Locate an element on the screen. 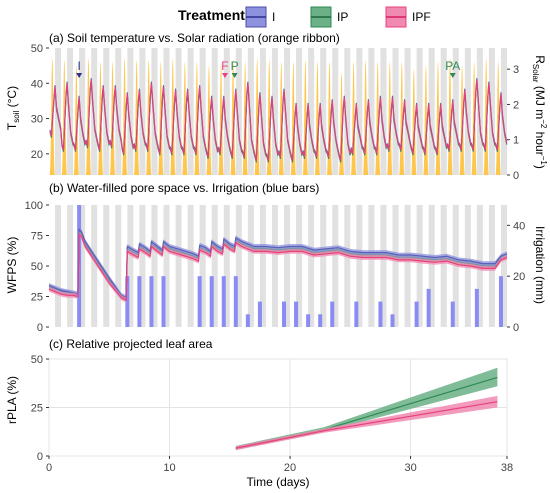 Image resolution: width=550 pixels, height=493 pixels. panel-b-y-axis: 0 25 50 75 100 is located at coordinates (37, 267).